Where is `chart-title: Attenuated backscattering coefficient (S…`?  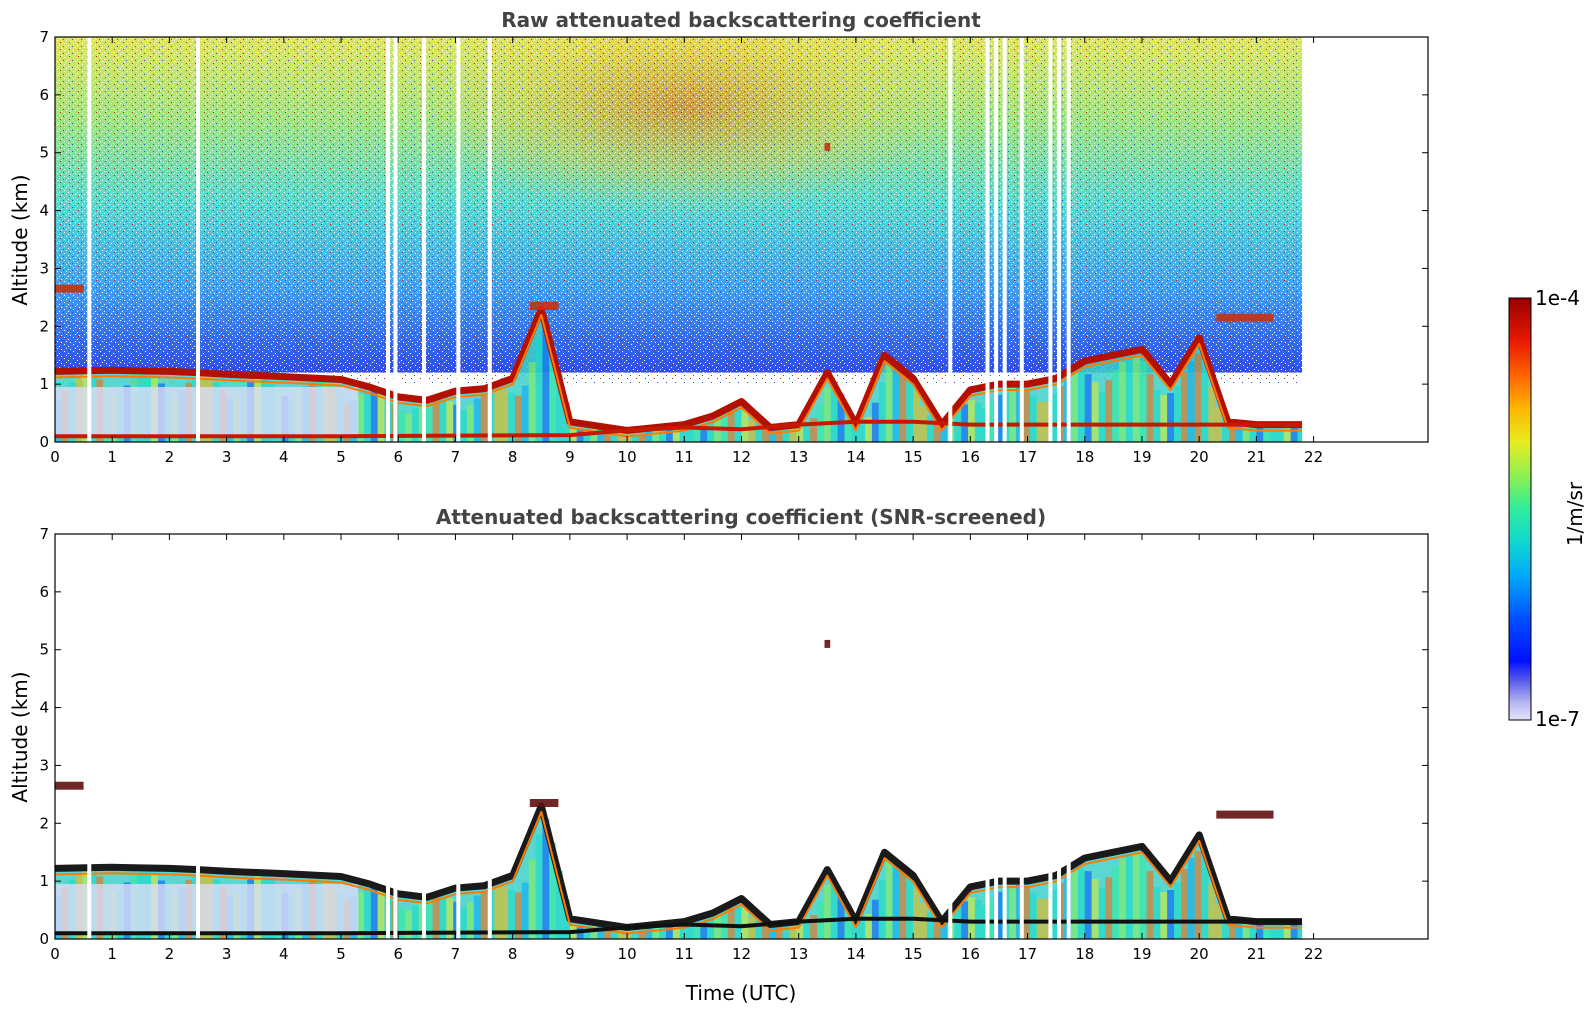 chart-title: Attenuated backscattering coefficient (S… is located at coordinates (741, 517).